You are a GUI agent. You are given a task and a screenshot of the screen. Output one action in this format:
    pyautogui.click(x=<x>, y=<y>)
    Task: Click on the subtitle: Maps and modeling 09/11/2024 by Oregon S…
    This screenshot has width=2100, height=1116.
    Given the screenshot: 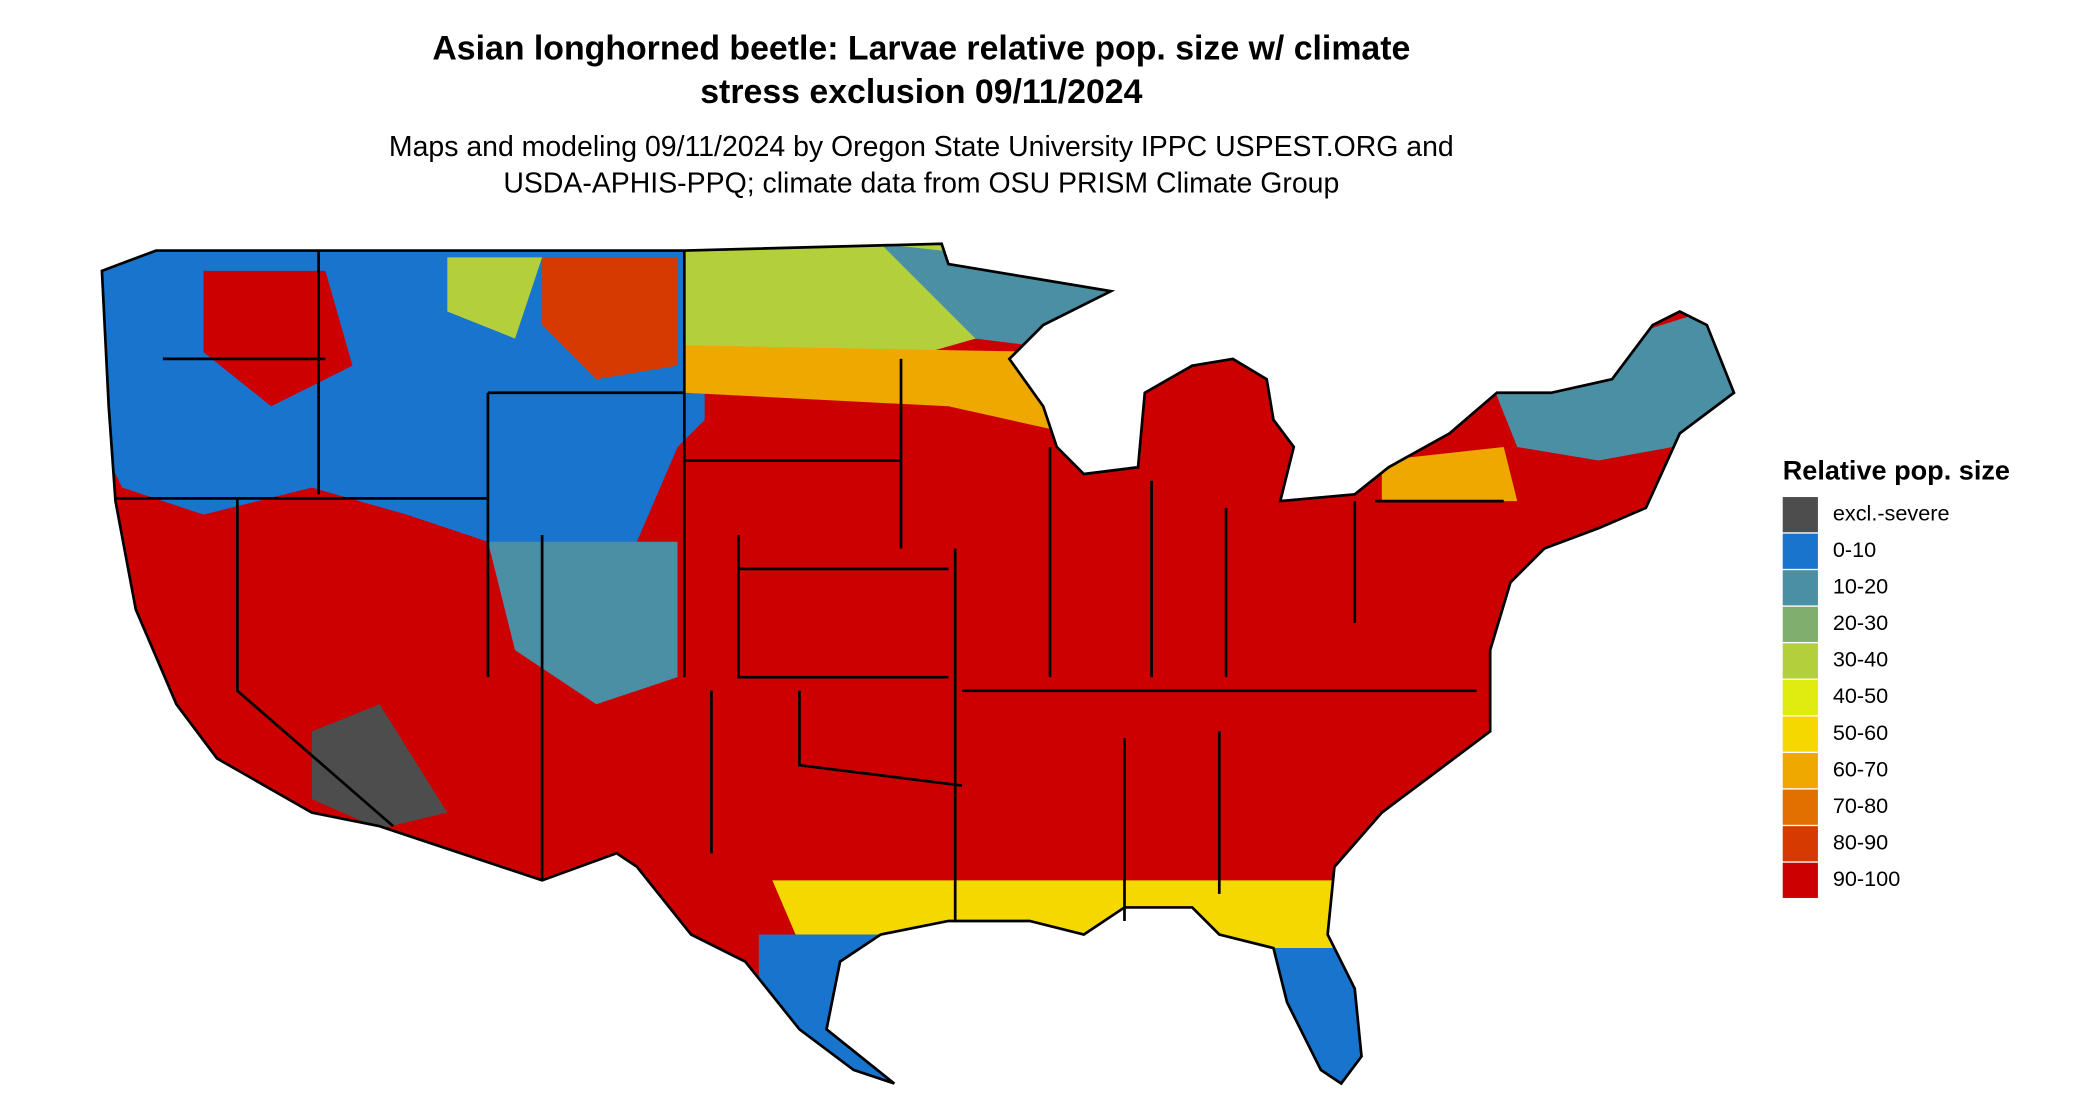 What is the action you would take?
    pyautogui.click(x=921, y=147)
    